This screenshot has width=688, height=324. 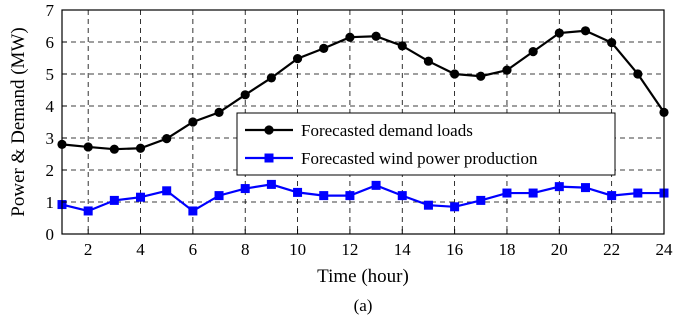 What do you see at coordinates (454, 249) in the screenshot?
I see `x-tick-label: 16` at bounding box center [454, 249].